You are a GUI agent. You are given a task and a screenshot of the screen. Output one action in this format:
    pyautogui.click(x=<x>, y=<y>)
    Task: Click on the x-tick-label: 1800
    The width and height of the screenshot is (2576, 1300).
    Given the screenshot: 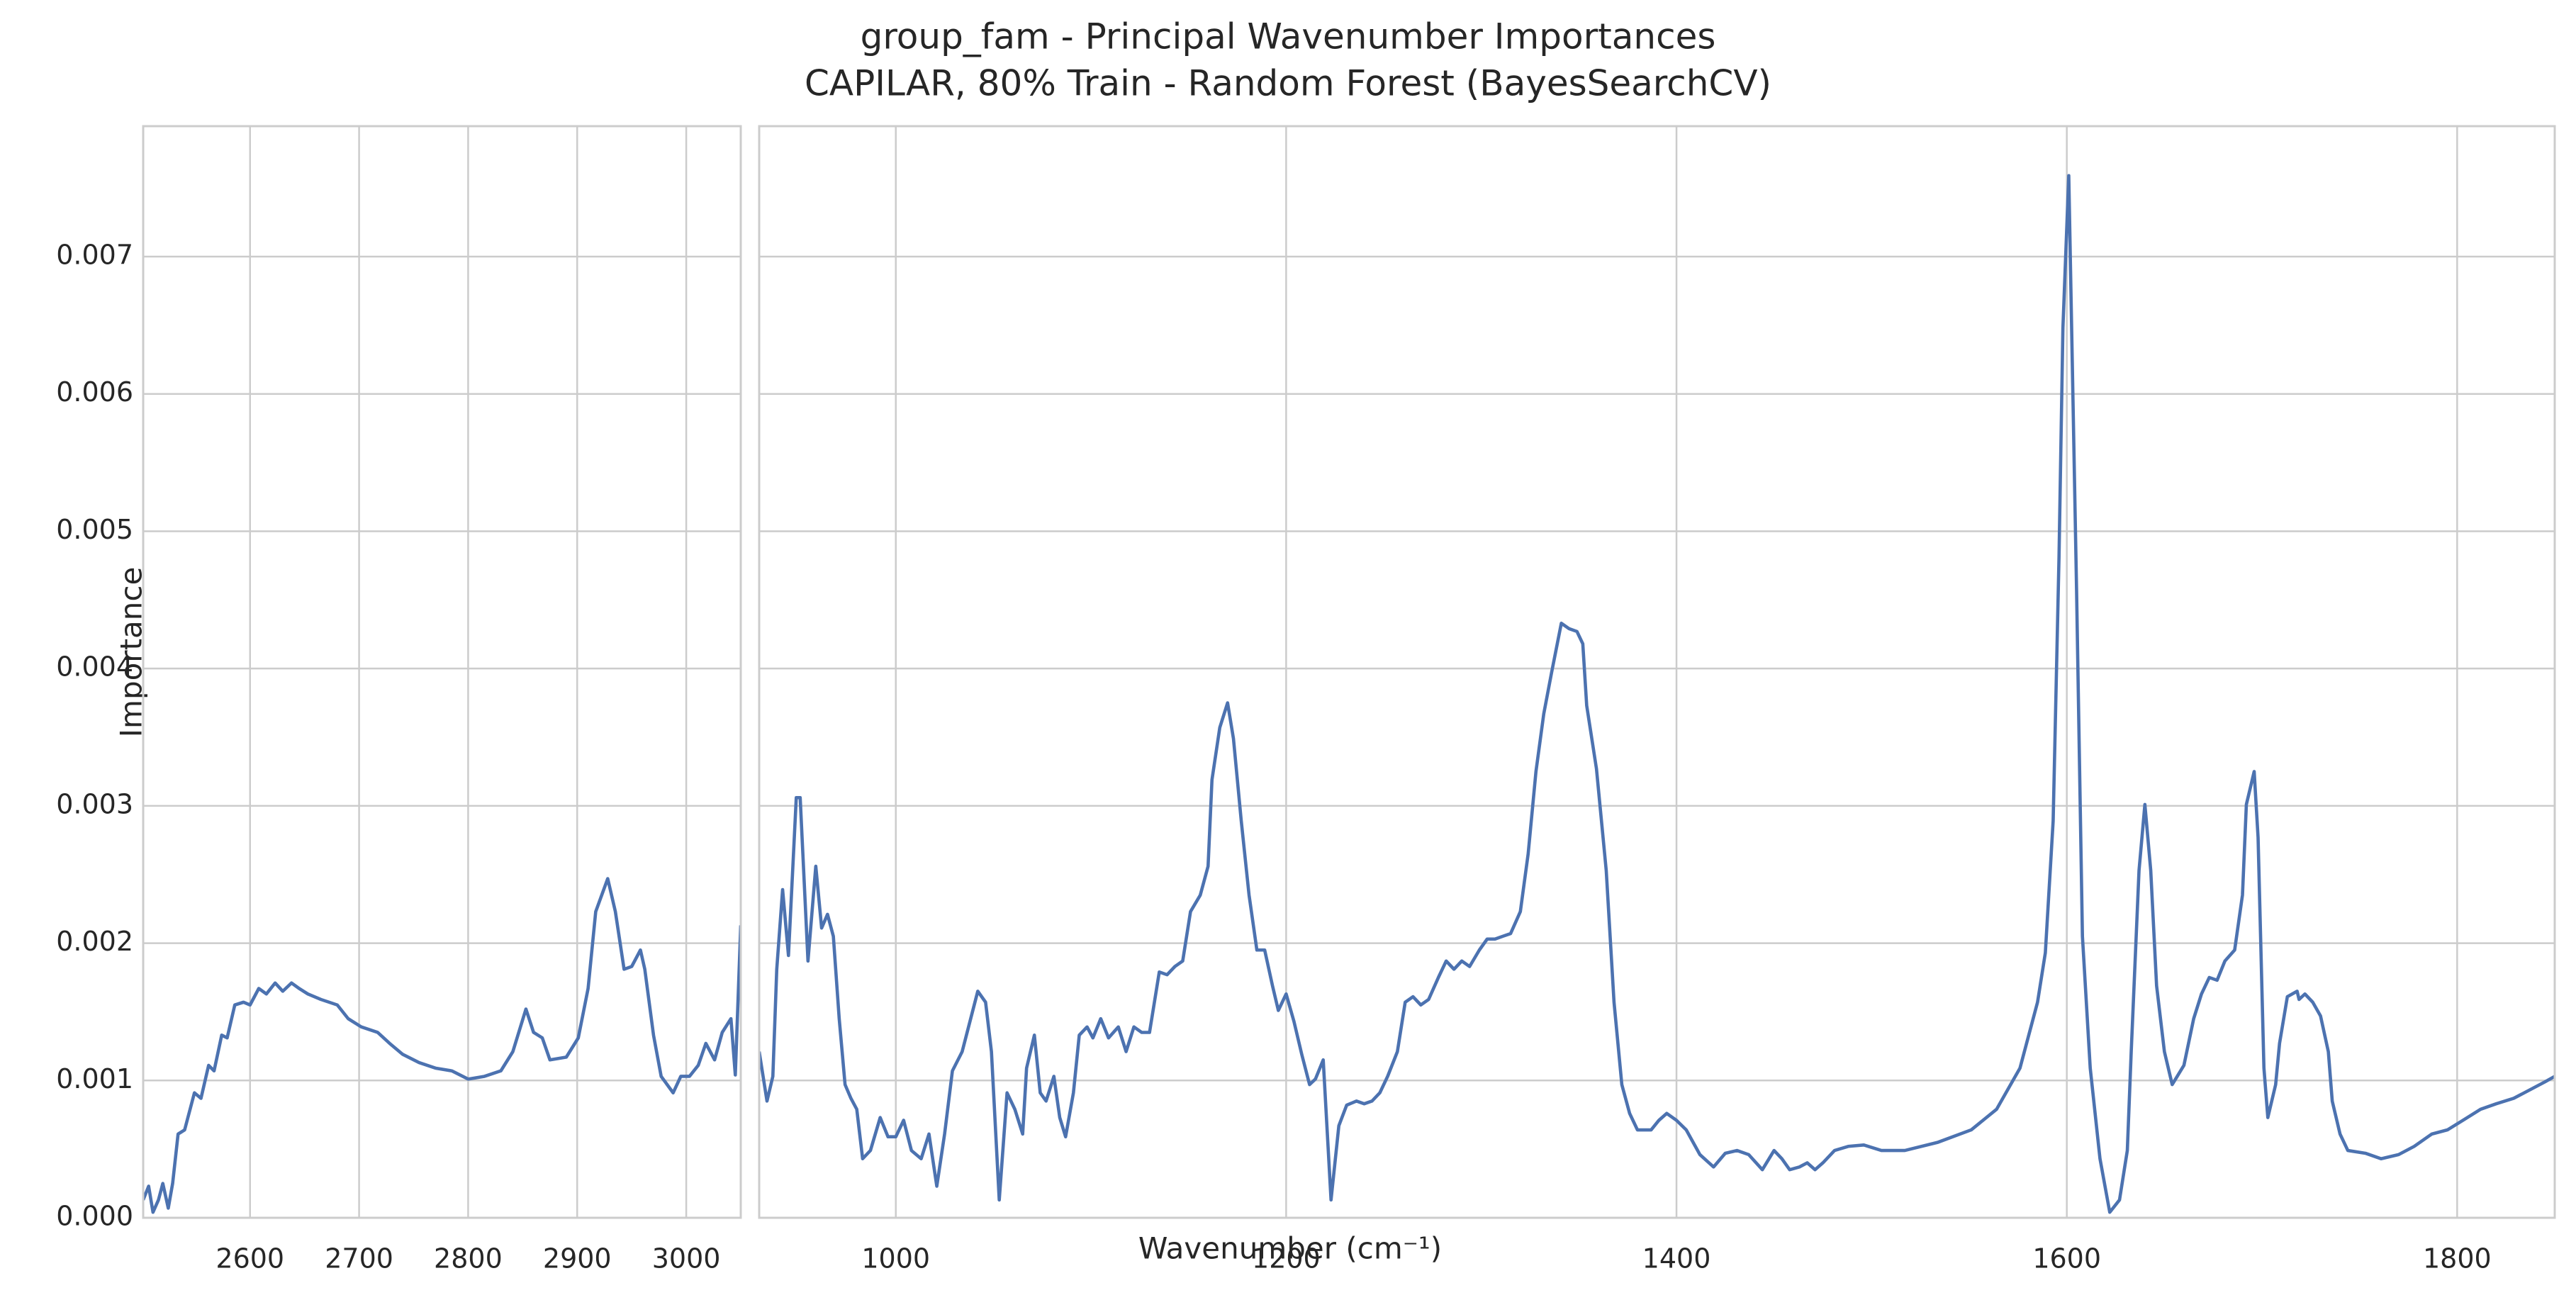 What is the action you would take?
    pyautogui.click(x=2457, y=1258)
    